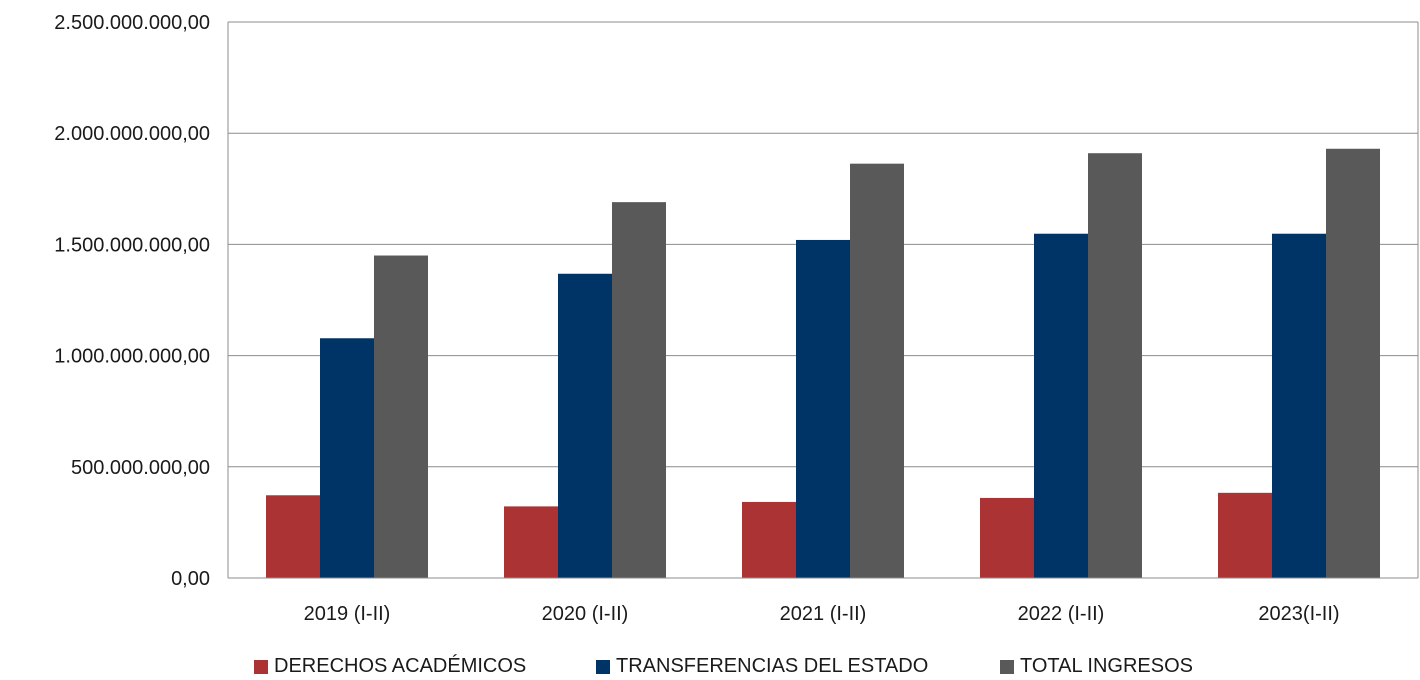 The width and height of the screenshot is (1420, 680). What do you see at coordinates (400, 666) in the screenshot?
I see `legend-label: DERECHOS ACADÉMICOS` at bounding box center [400, 666].